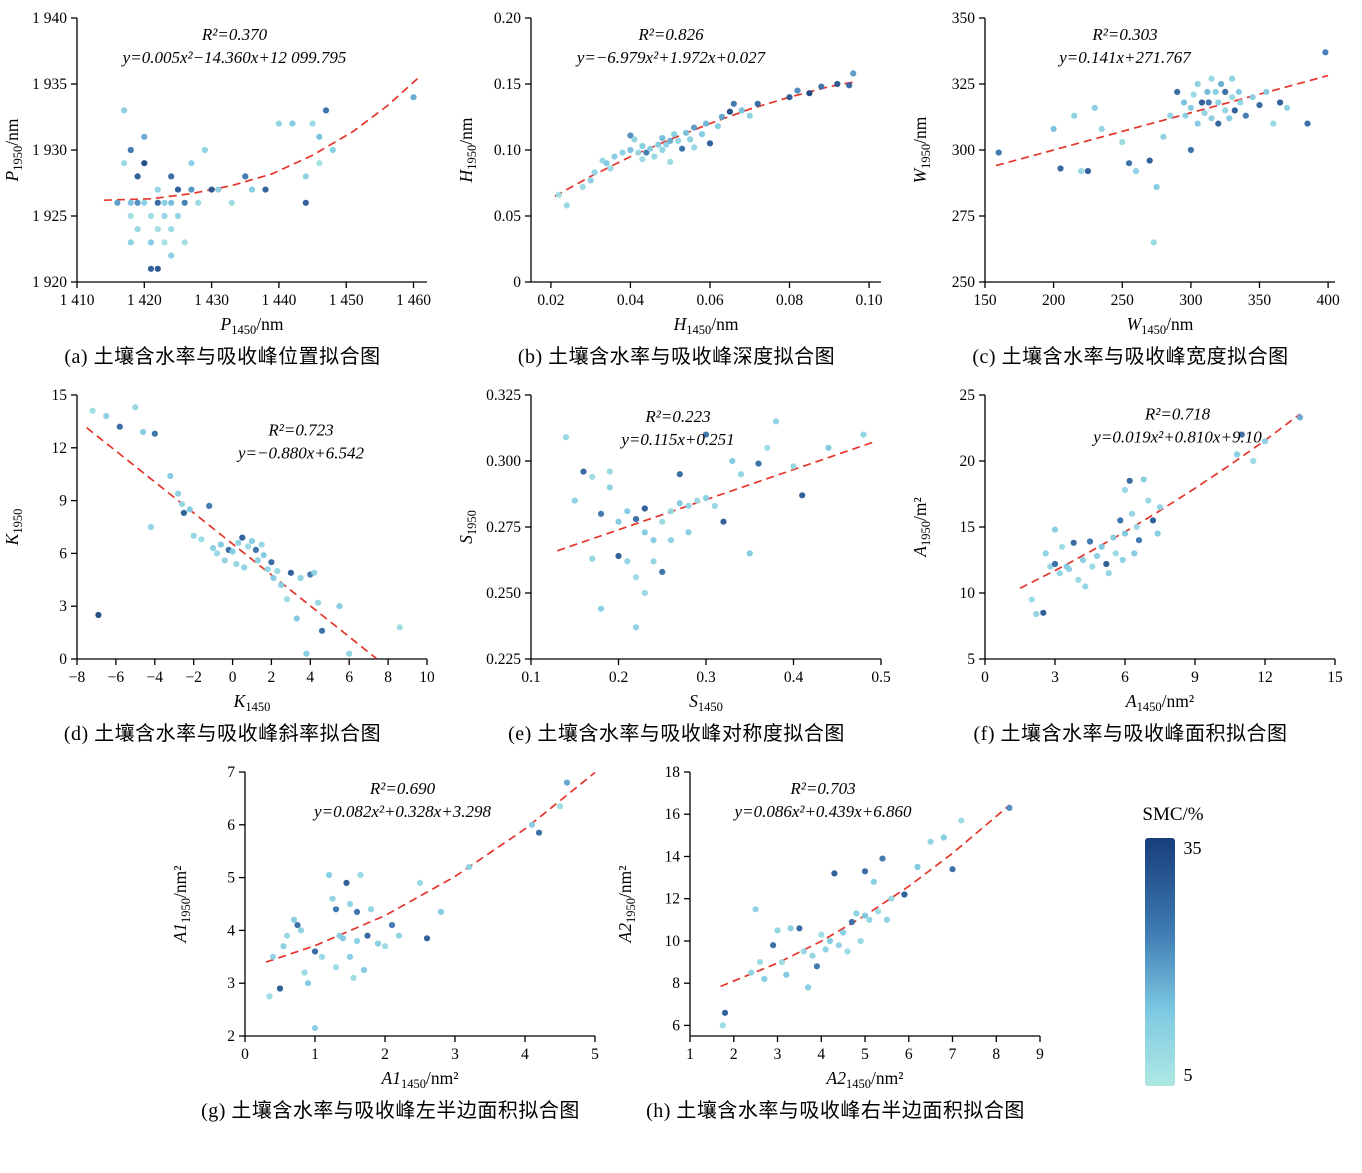 Image resolution: width=1362 pixels, height=1173 pixels. I want to click on axes: 0.1 0.2 0.3 0.4 0.5 0.225 0.250 0.275 0.300 0.325, so click(688, 536).